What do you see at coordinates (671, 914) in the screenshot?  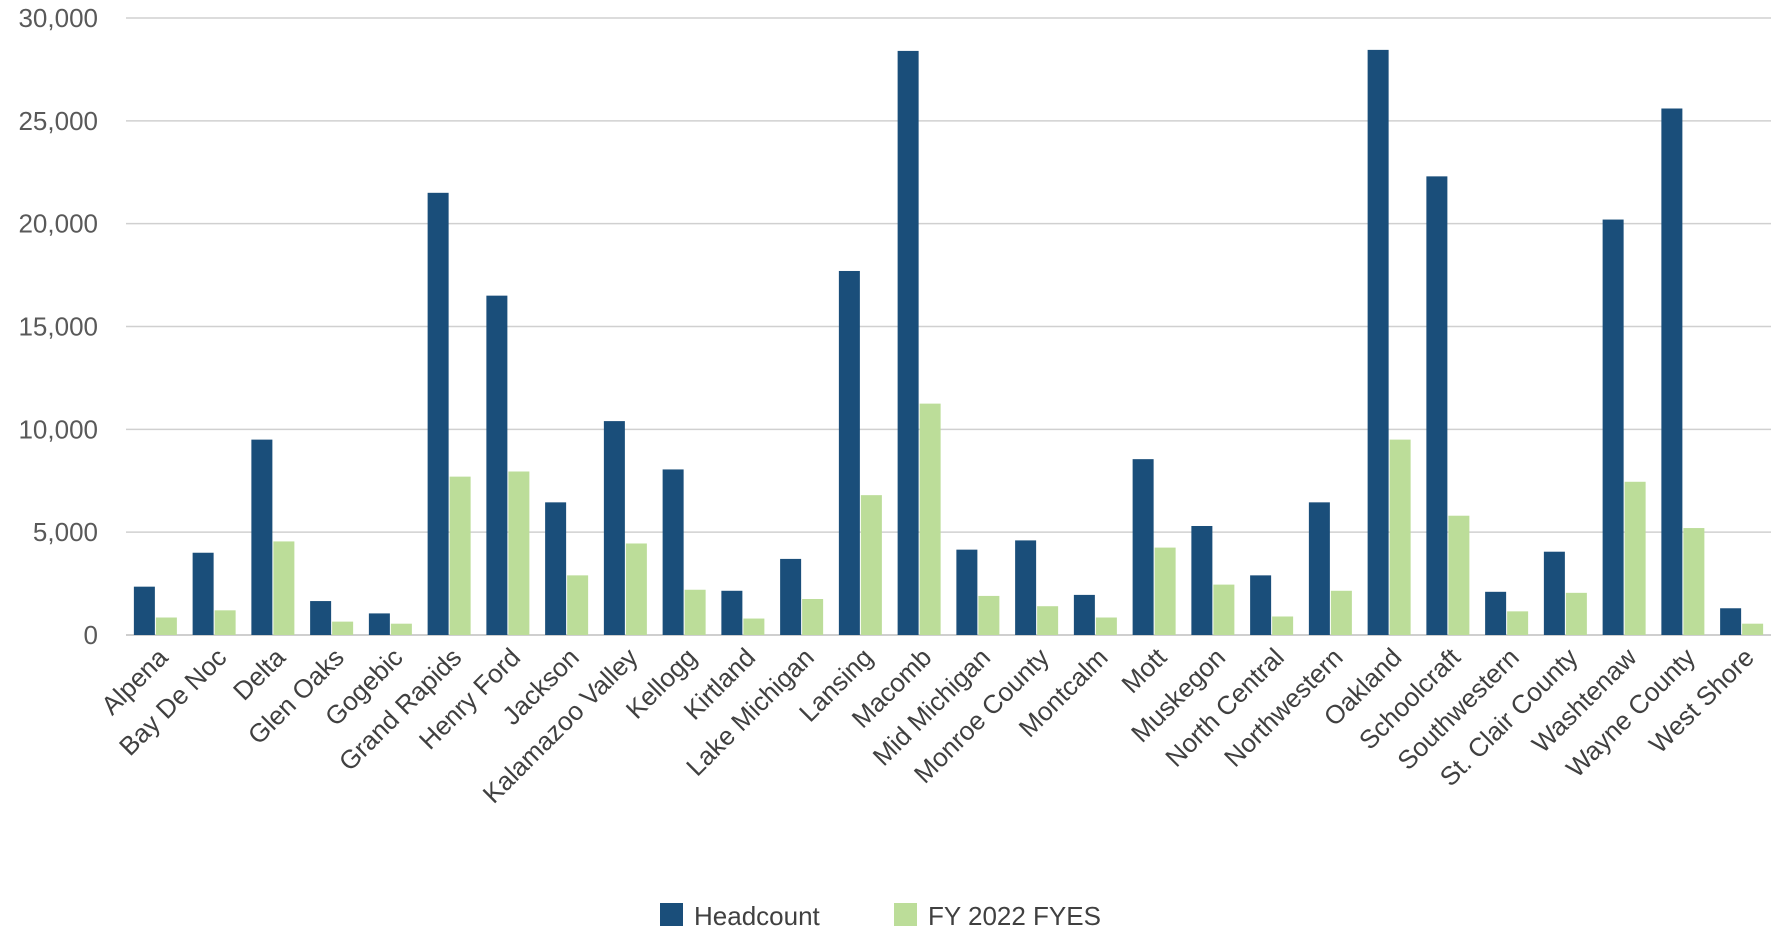 I see `legend-swatch-headcount` at bounding box center [671, 914].